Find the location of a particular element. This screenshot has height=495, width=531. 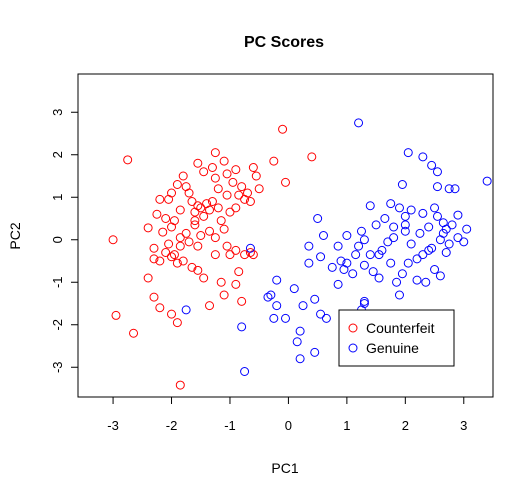

y-axis: -3 -2 -1 0 1 2 3 is located at coordinates (64, 241).